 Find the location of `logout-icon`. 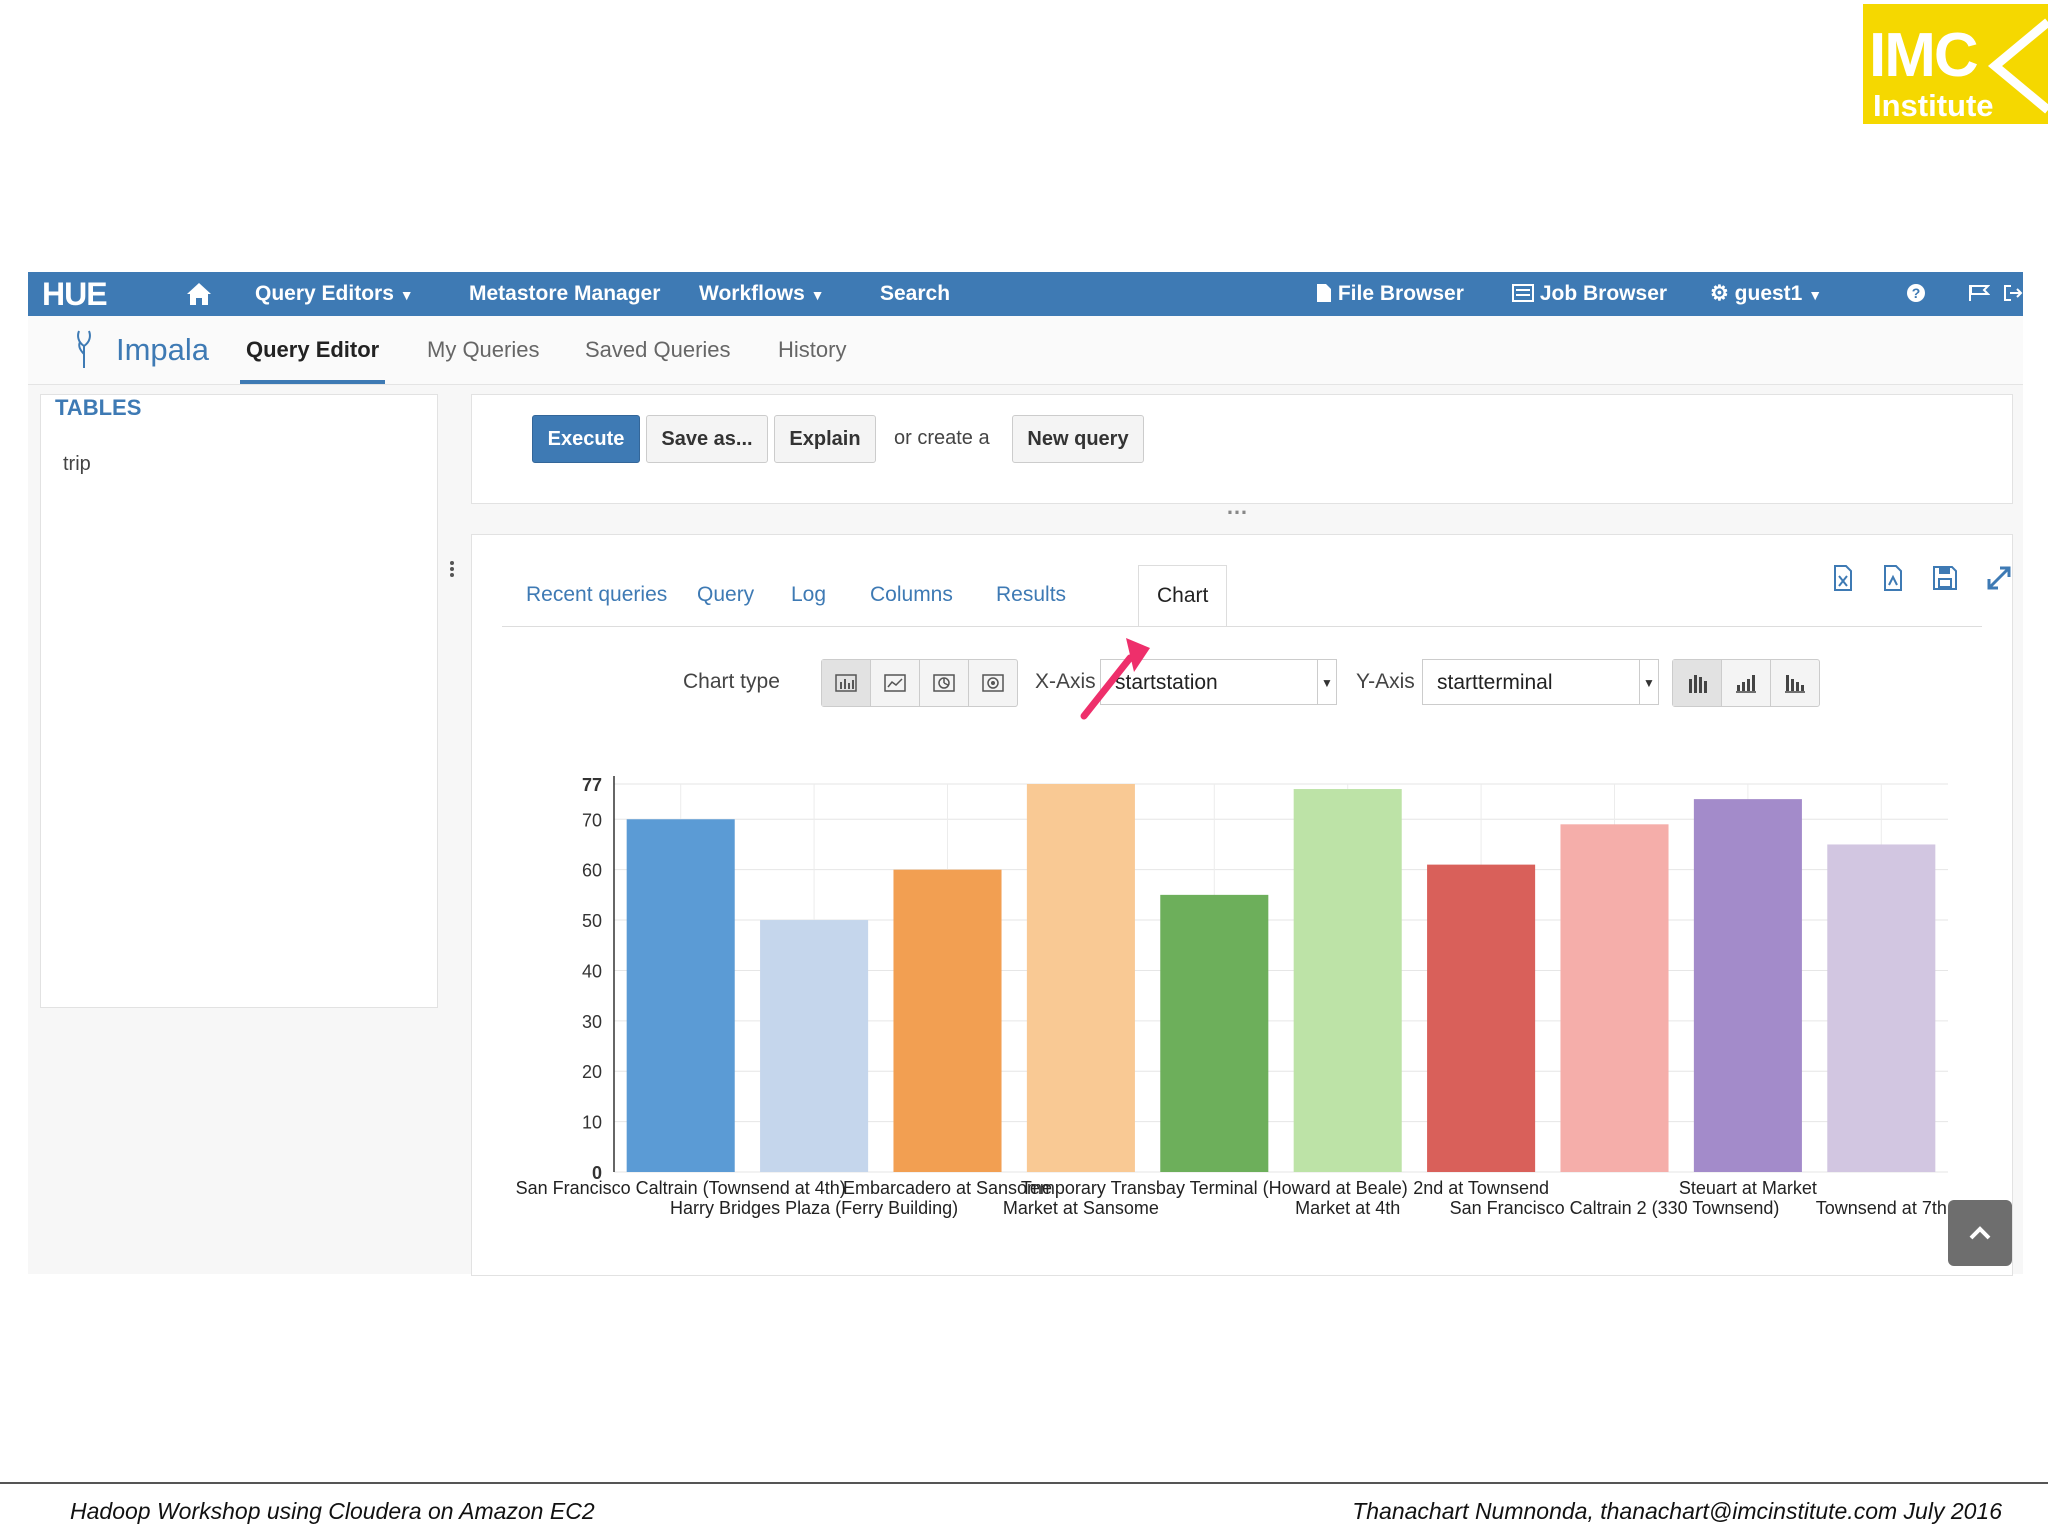

logout-icon is located at coordinates (2013, 294).